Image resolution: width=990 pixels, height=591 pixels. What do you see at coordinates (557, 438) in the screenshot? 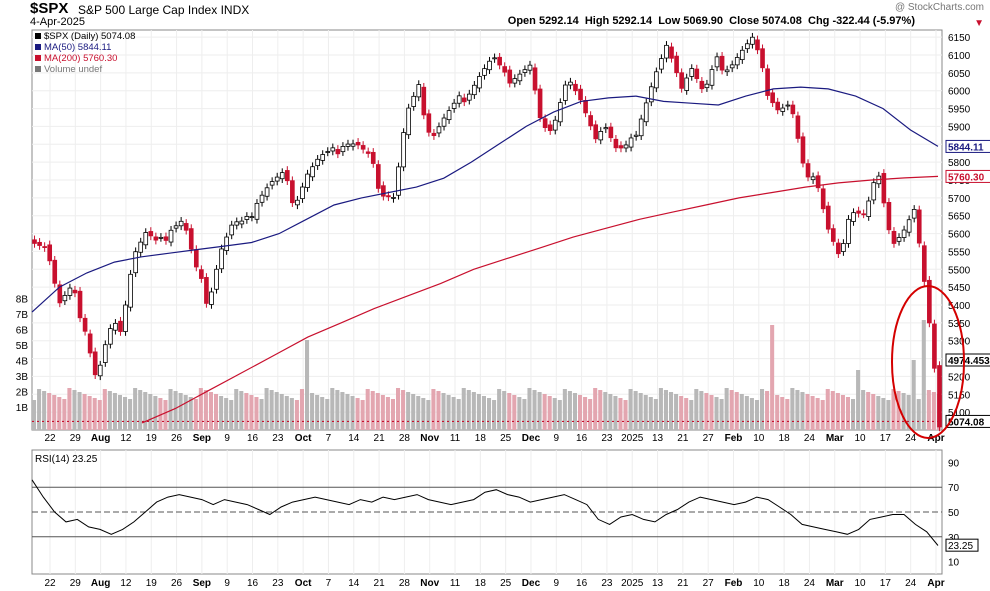
I see `price-x-tick-label: 9` at bounding box center [557, 438].